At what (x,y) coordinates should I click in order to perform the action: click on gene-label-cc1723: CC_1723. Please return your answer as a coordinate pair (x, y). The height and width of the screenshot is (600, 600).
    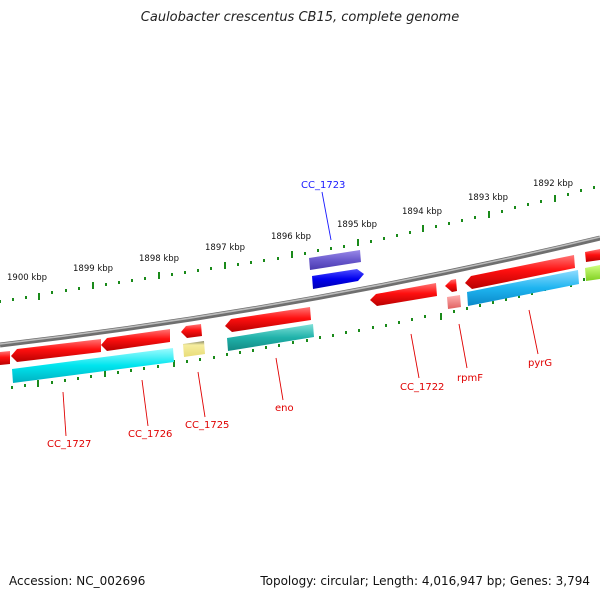
    Looking at the image, I should click on (323, 185).